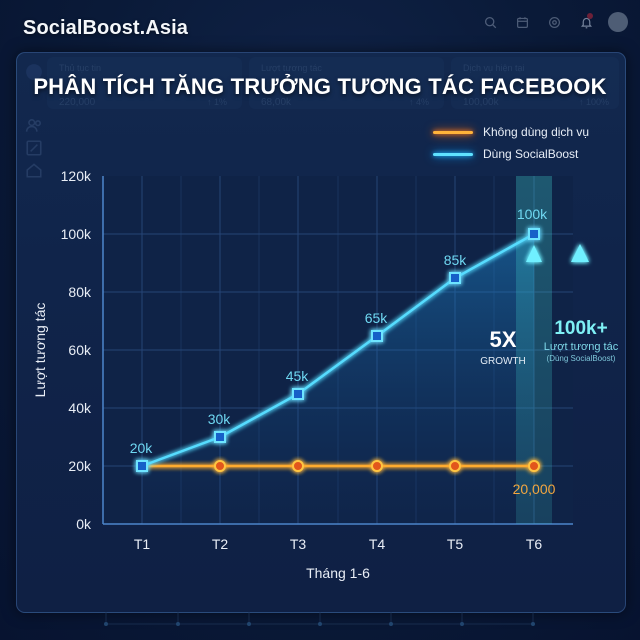  Describe the element at coordinates (80, 292) in the screenshot. I see `y-tick: 80k` at that location.